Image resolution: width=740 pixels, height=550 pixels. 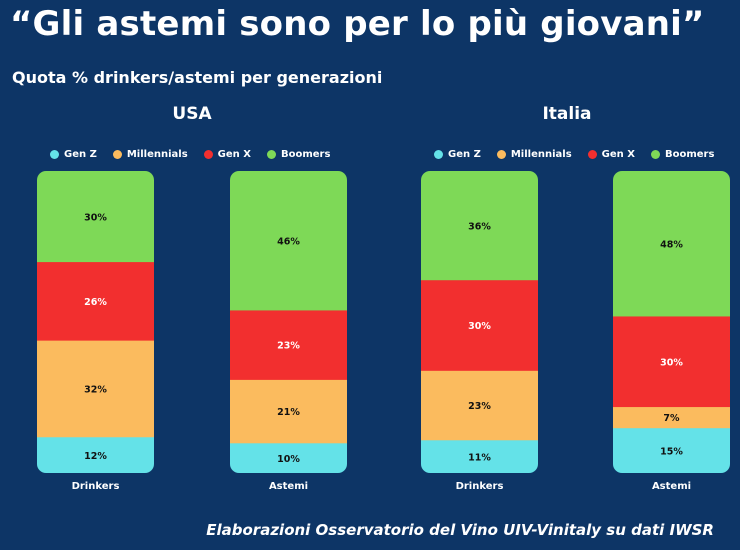 I want to click on data-label-boomers: 36%, so click(x=479, y=226).